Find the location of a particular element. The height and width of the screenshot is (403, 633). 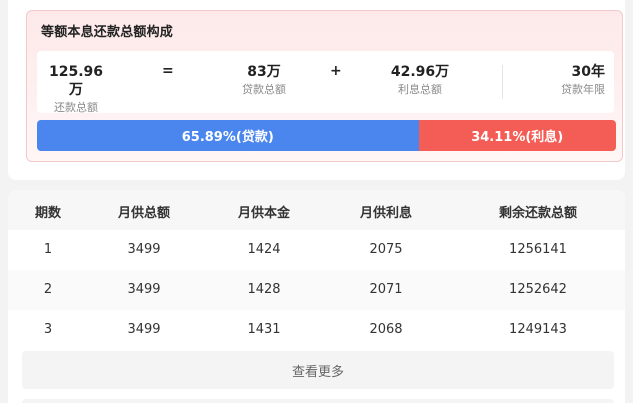

total-repayment-stat: 125.96万 还款总额 is located at coordinates (76, 89).